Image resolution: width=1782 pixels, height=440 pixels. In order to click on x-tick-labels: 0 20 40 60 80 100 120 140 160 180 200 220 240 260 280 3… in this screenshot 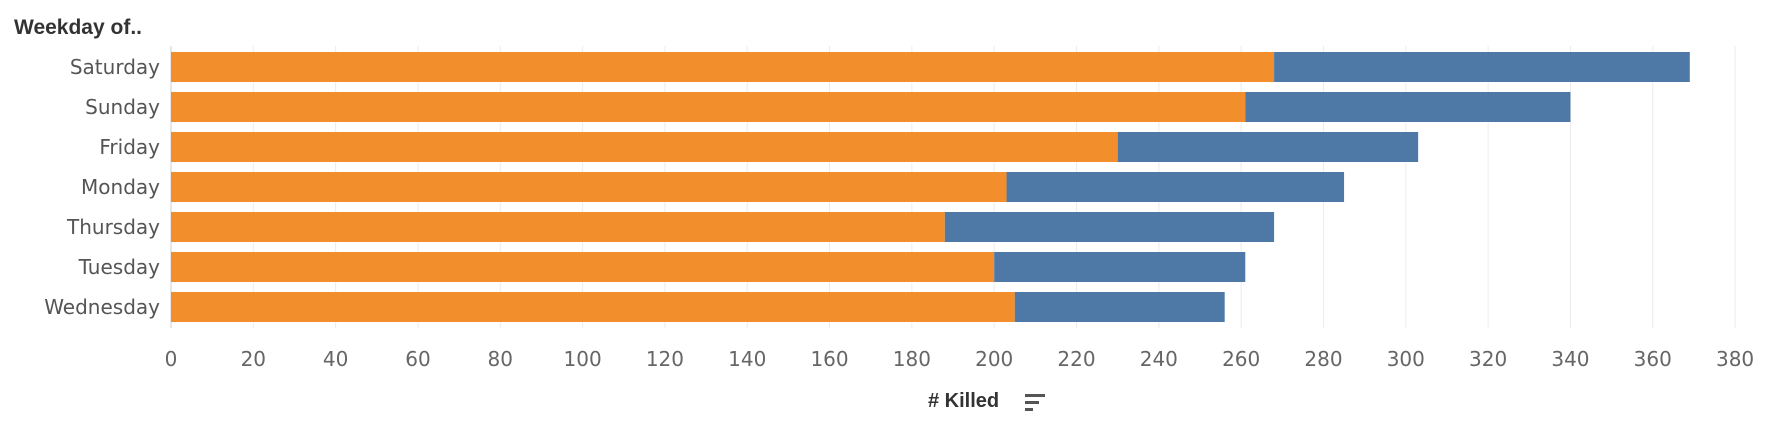, I will do `click(960, 359)`.